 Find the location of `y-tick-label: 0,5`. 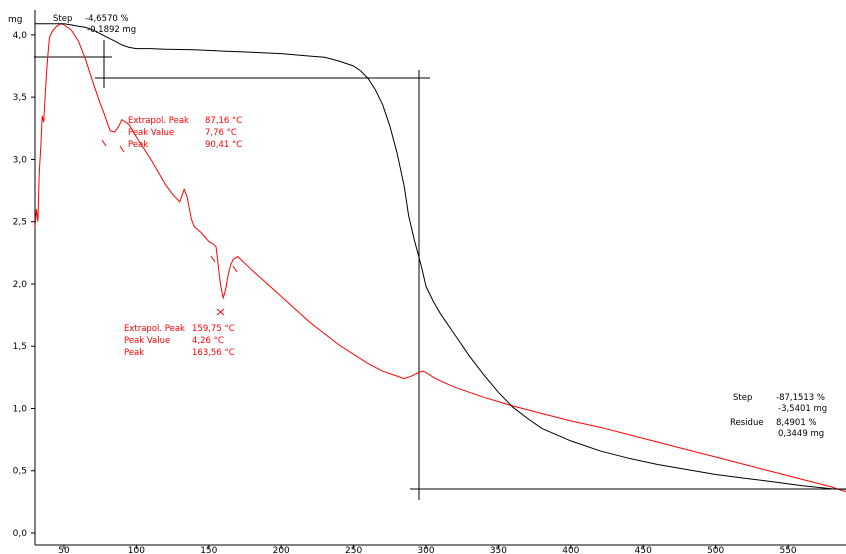

y-tick-label: 0,5 is located at coordinates (20, 472).